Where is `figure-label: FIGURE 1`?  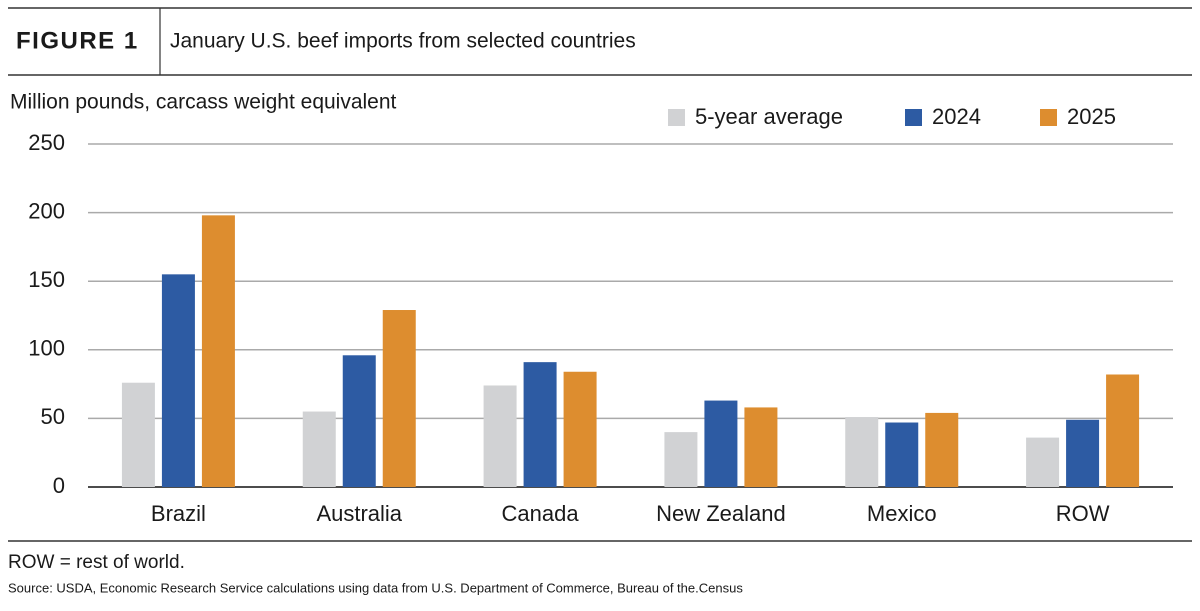
figure-label: FIGURE 1 is located at coordinates (77, 40).